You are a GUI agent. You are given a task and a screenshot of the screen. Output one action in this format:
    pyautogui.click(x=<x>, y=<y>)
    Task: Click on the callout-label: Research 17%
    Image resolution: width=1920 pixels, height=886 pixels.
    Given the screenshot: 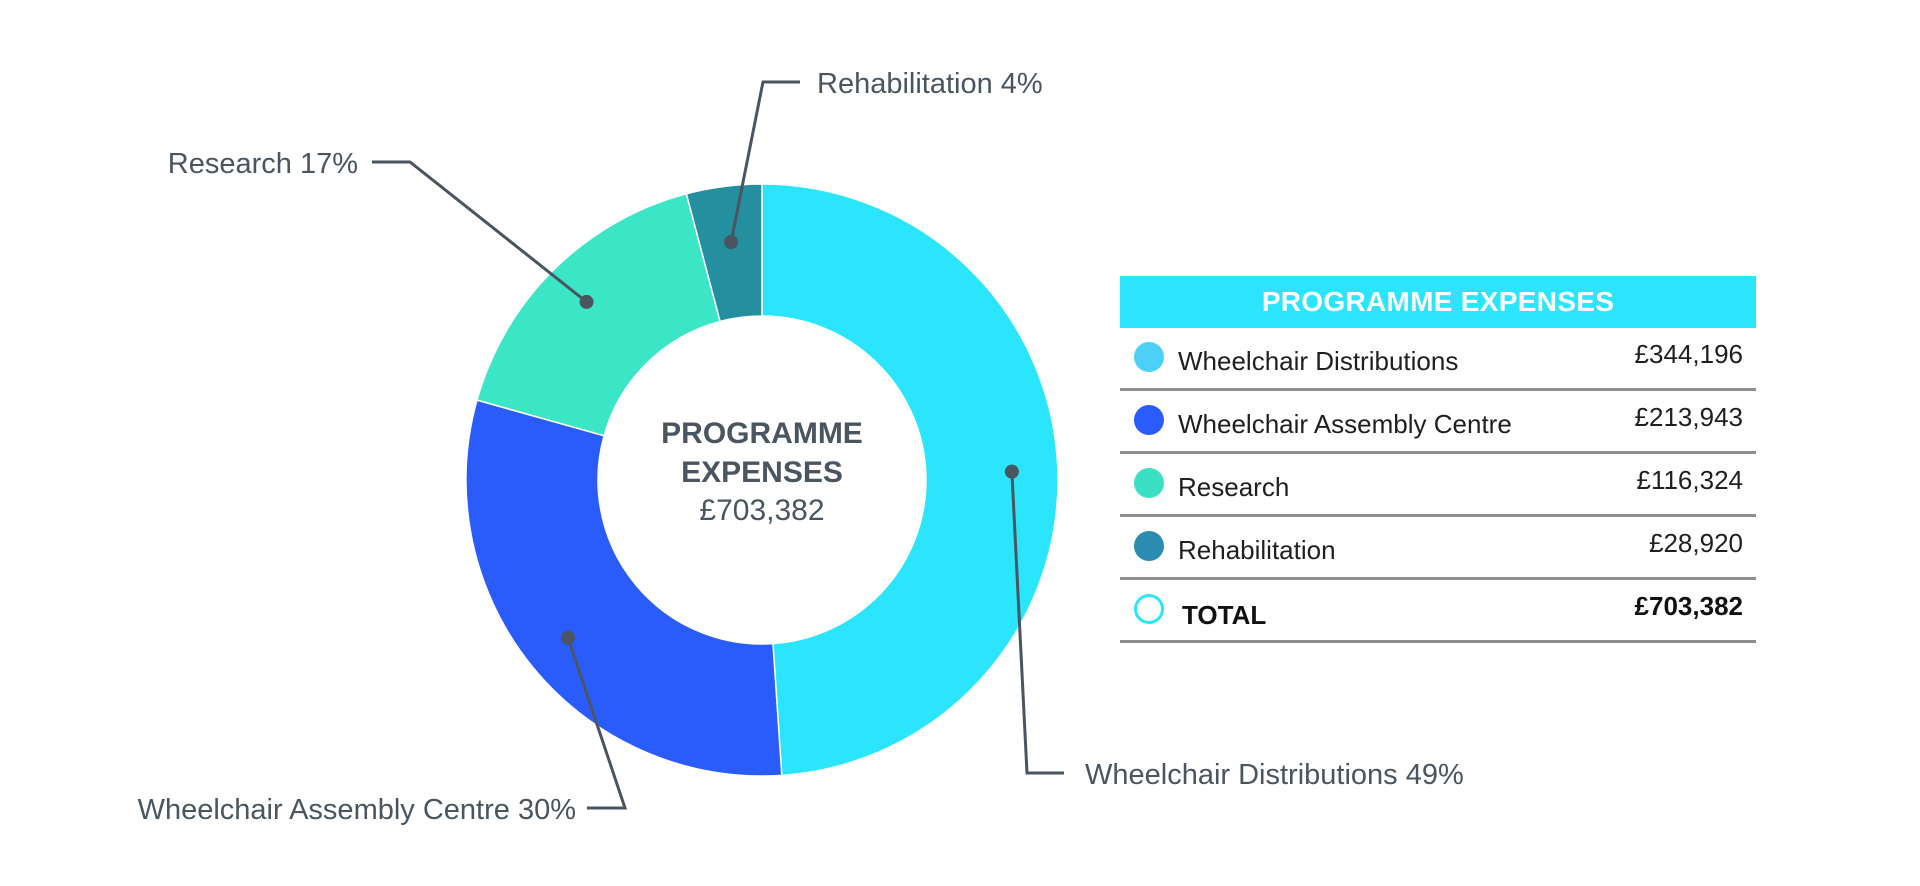 What is the action you would take?
    pyautogui.click(x=263, y=164)
    